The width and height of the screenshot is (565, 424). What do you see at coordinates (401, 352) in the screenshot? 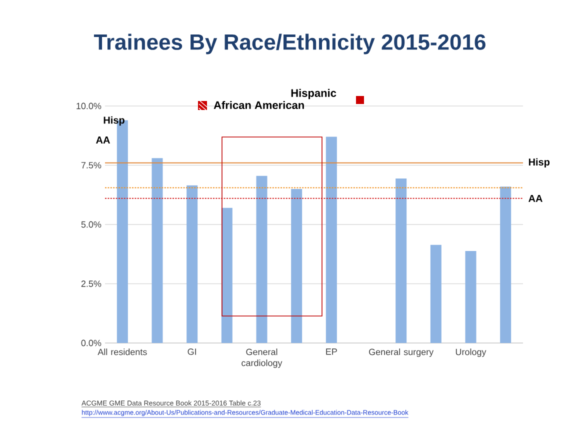
I see `x-tick-label: General surgery` at bounding box center [401, 352].